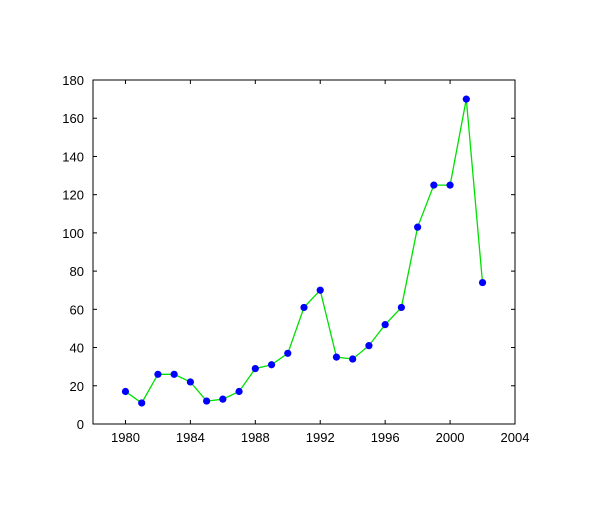  What do you see at coordinates (73, 80) in the screenshot?
I see `y-tick-label: 180` at bounding box center [73, 80].